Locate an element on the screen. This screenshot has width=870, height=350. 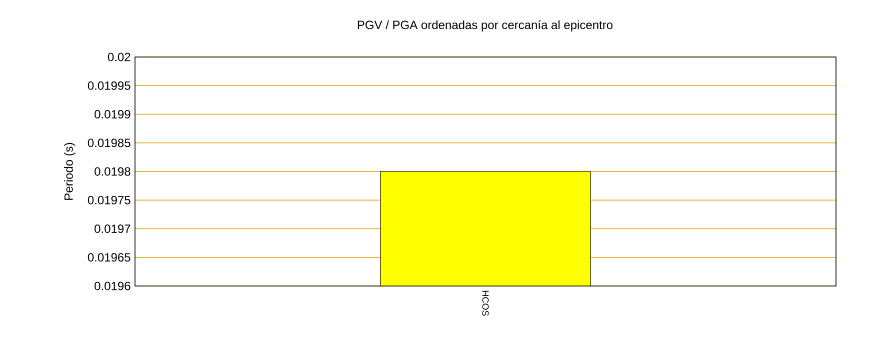
y-tick-label: 0.0198 is located at coordinates (112, 171).